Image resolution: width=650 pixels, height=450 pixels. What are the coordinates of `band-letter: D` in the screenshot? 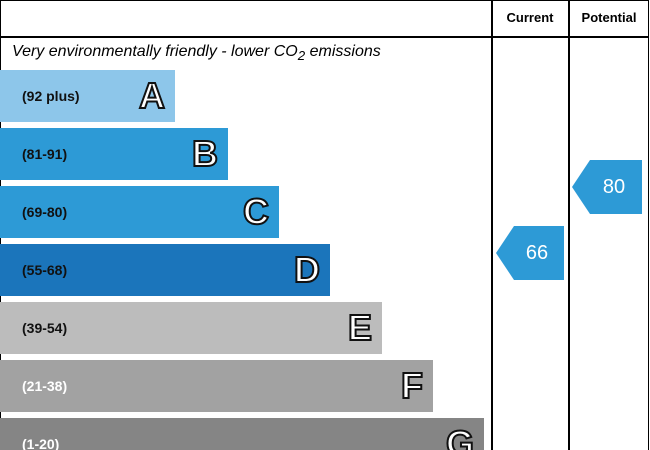 It's located at (307, 269).